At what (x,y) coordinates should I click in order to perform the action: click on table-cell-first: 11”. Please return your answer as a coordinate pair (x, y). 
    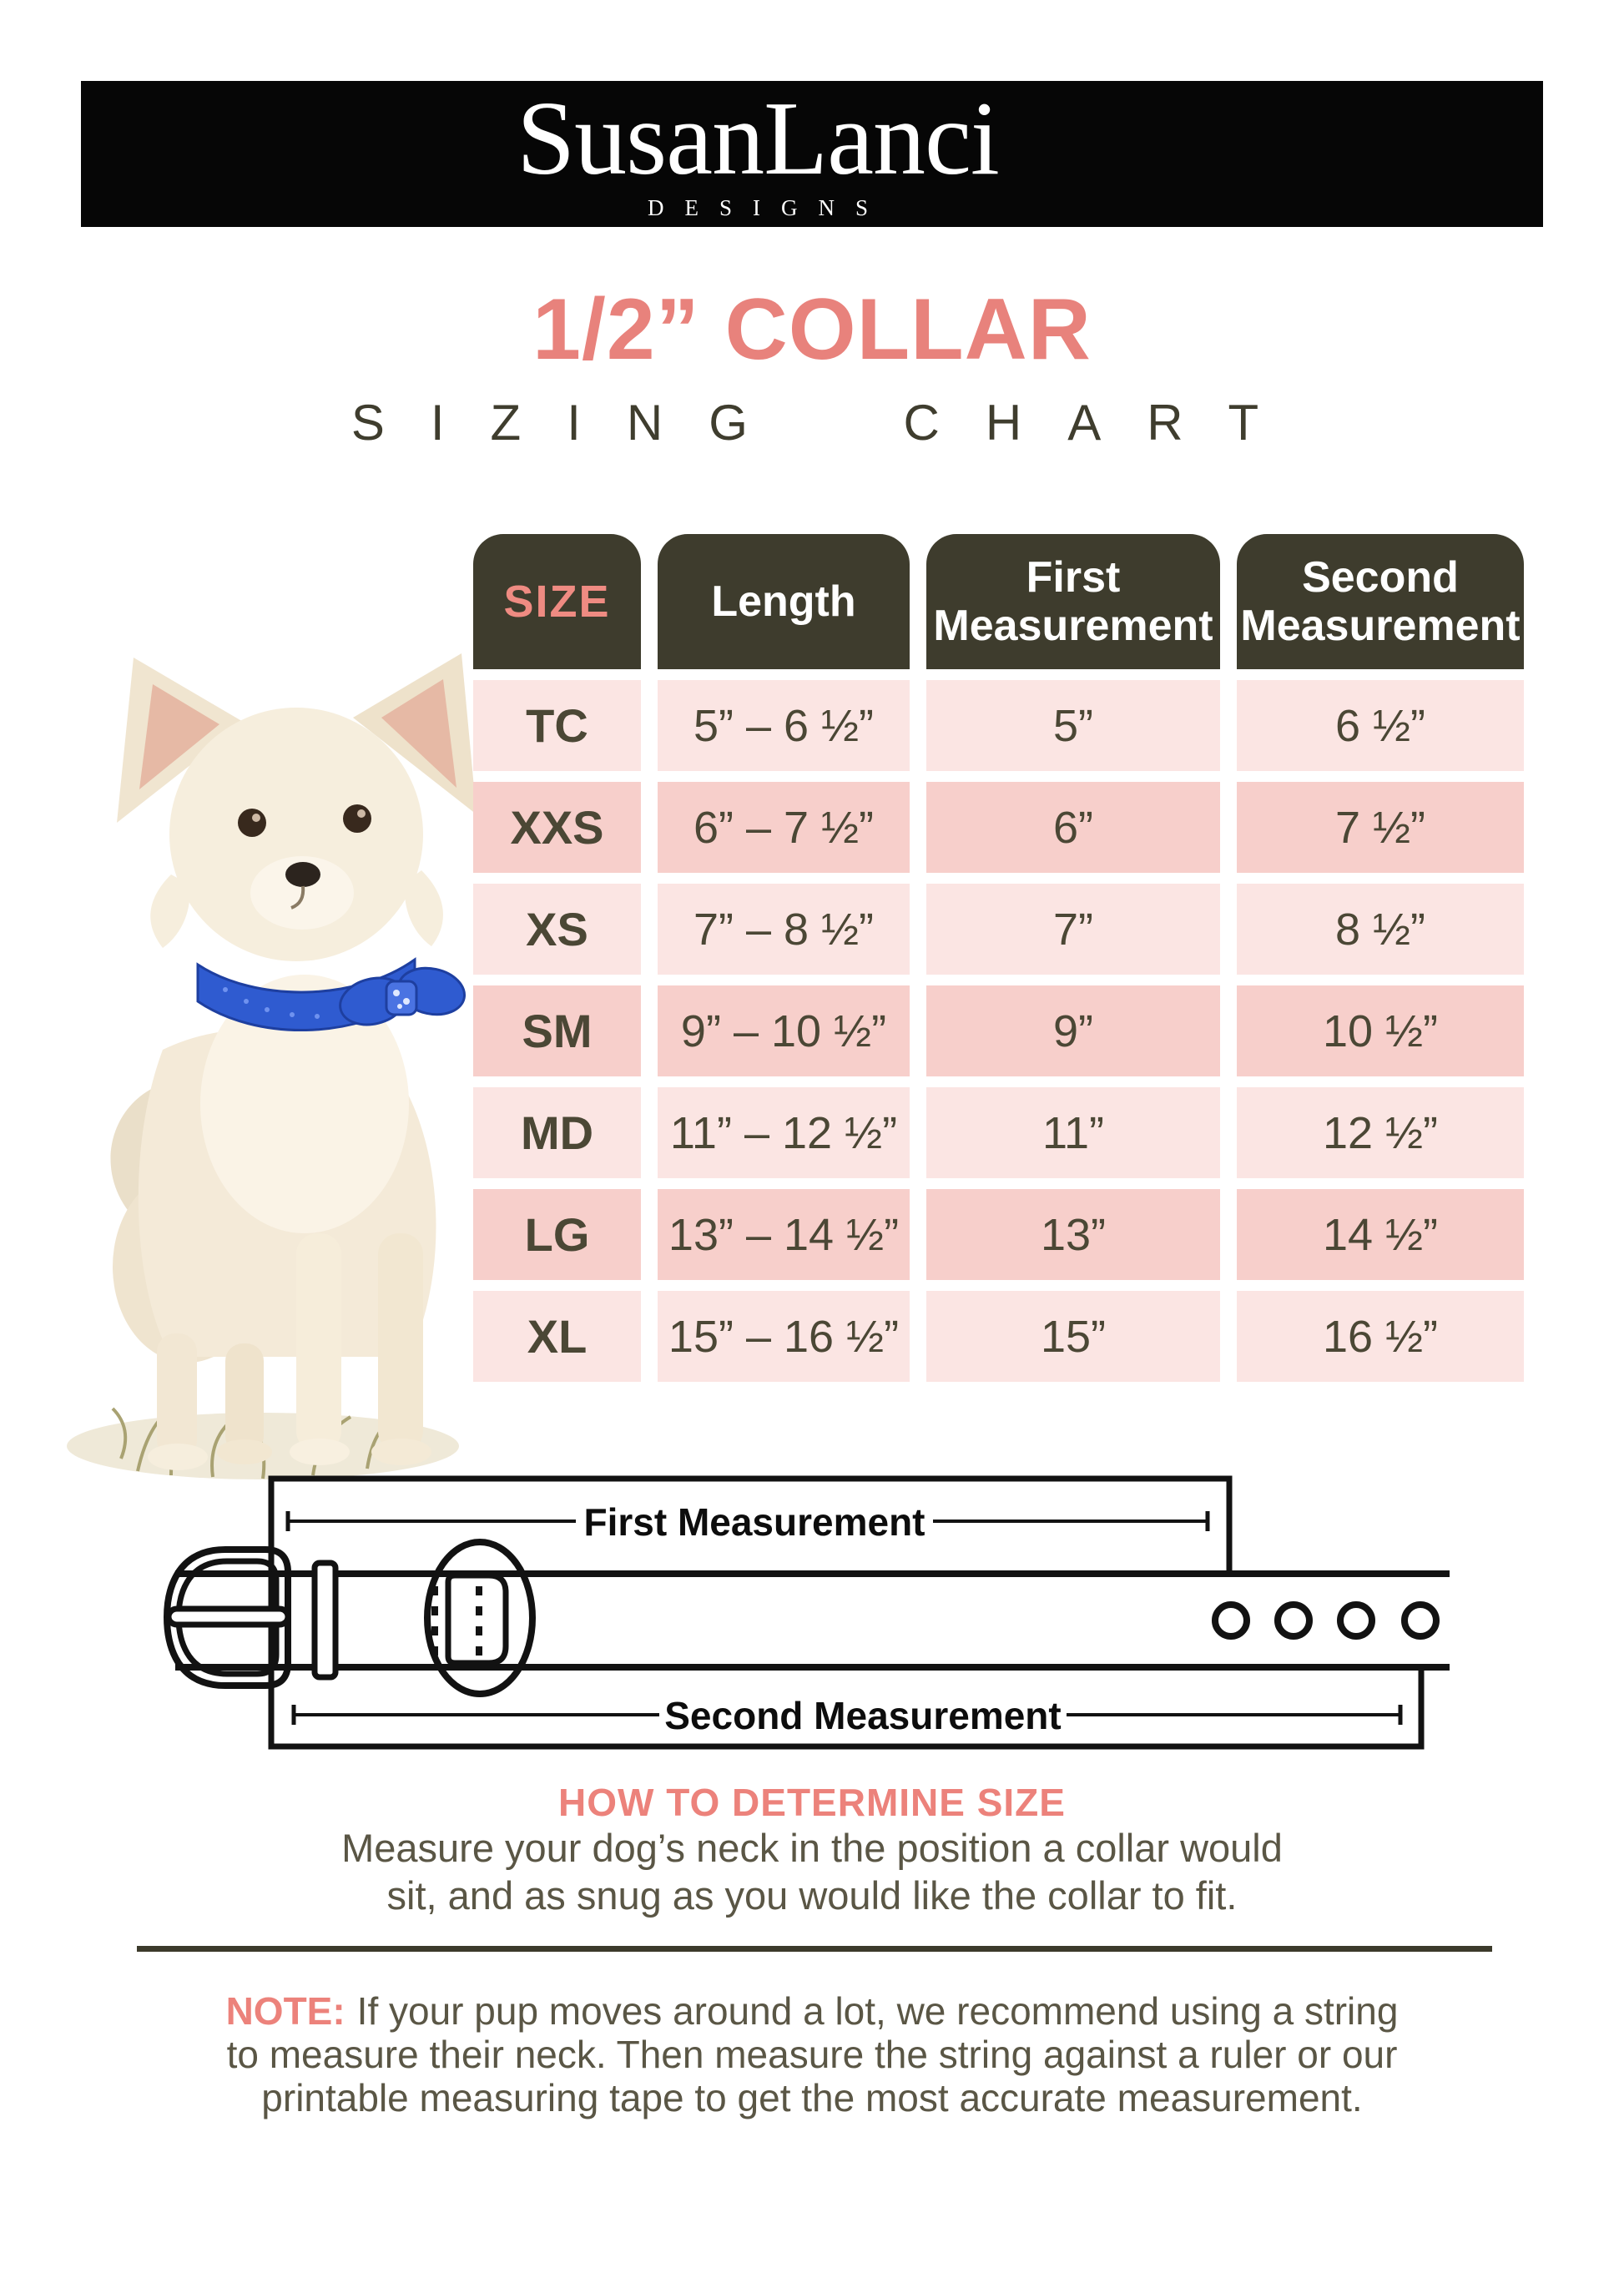
    Looking at the image, I should click on (1073, 1132).